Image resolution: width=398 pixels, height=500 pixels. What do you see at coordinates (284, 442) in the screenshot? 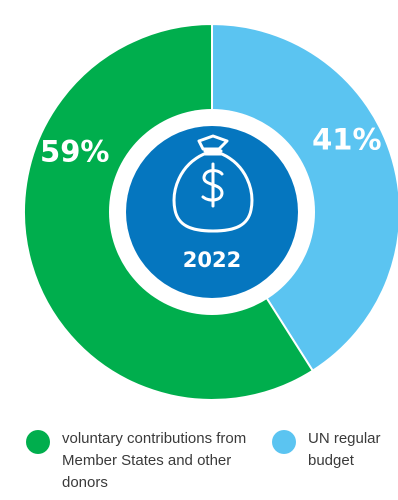
I see `legend-swatch-un-regular-budget` at bounding box center [284, 442].